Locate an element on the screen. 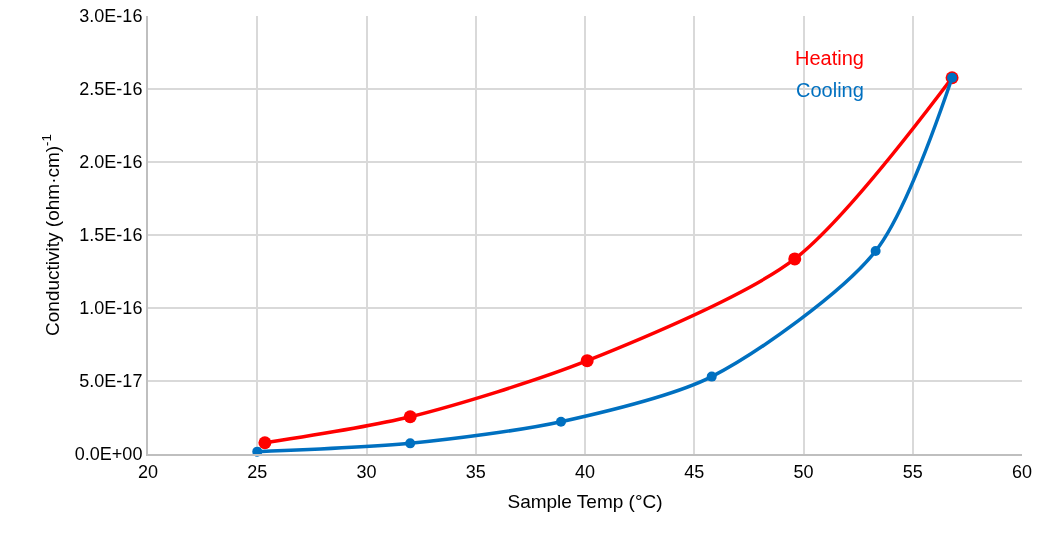 The height and width of the screenshot is (542, 1040). x-tick-label: 40 is located at coordinates (585, 471).